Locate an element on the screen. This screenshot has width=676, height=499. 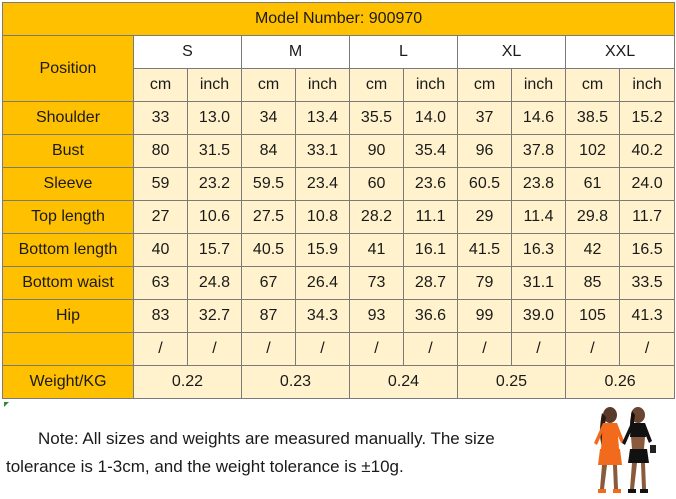
measurement-cell: 84 is located at coordinates (268, 151).